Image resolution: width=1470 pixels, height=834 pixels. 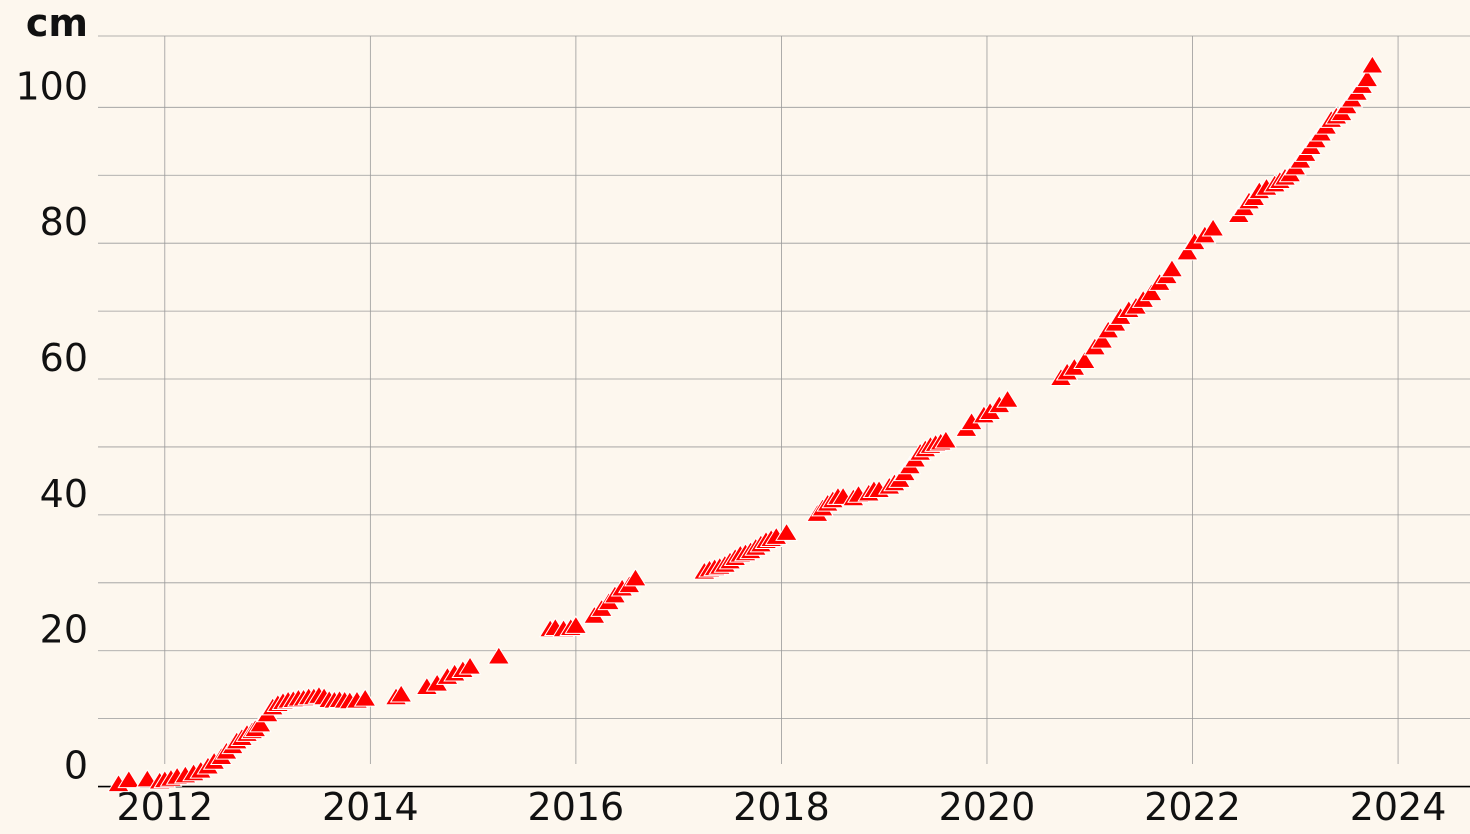 What do you see at coordinates (576, 807) in the screenshot?
I see `x-tick-label: 2016` at bounding box center [576, 807].